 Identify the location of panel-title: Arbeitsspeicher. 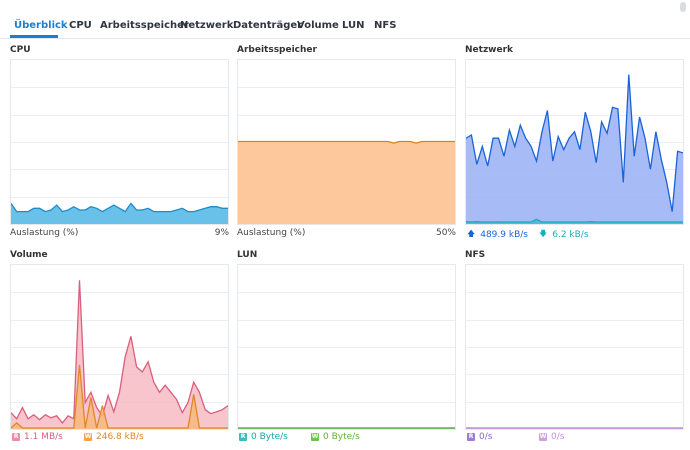
(277, 50).